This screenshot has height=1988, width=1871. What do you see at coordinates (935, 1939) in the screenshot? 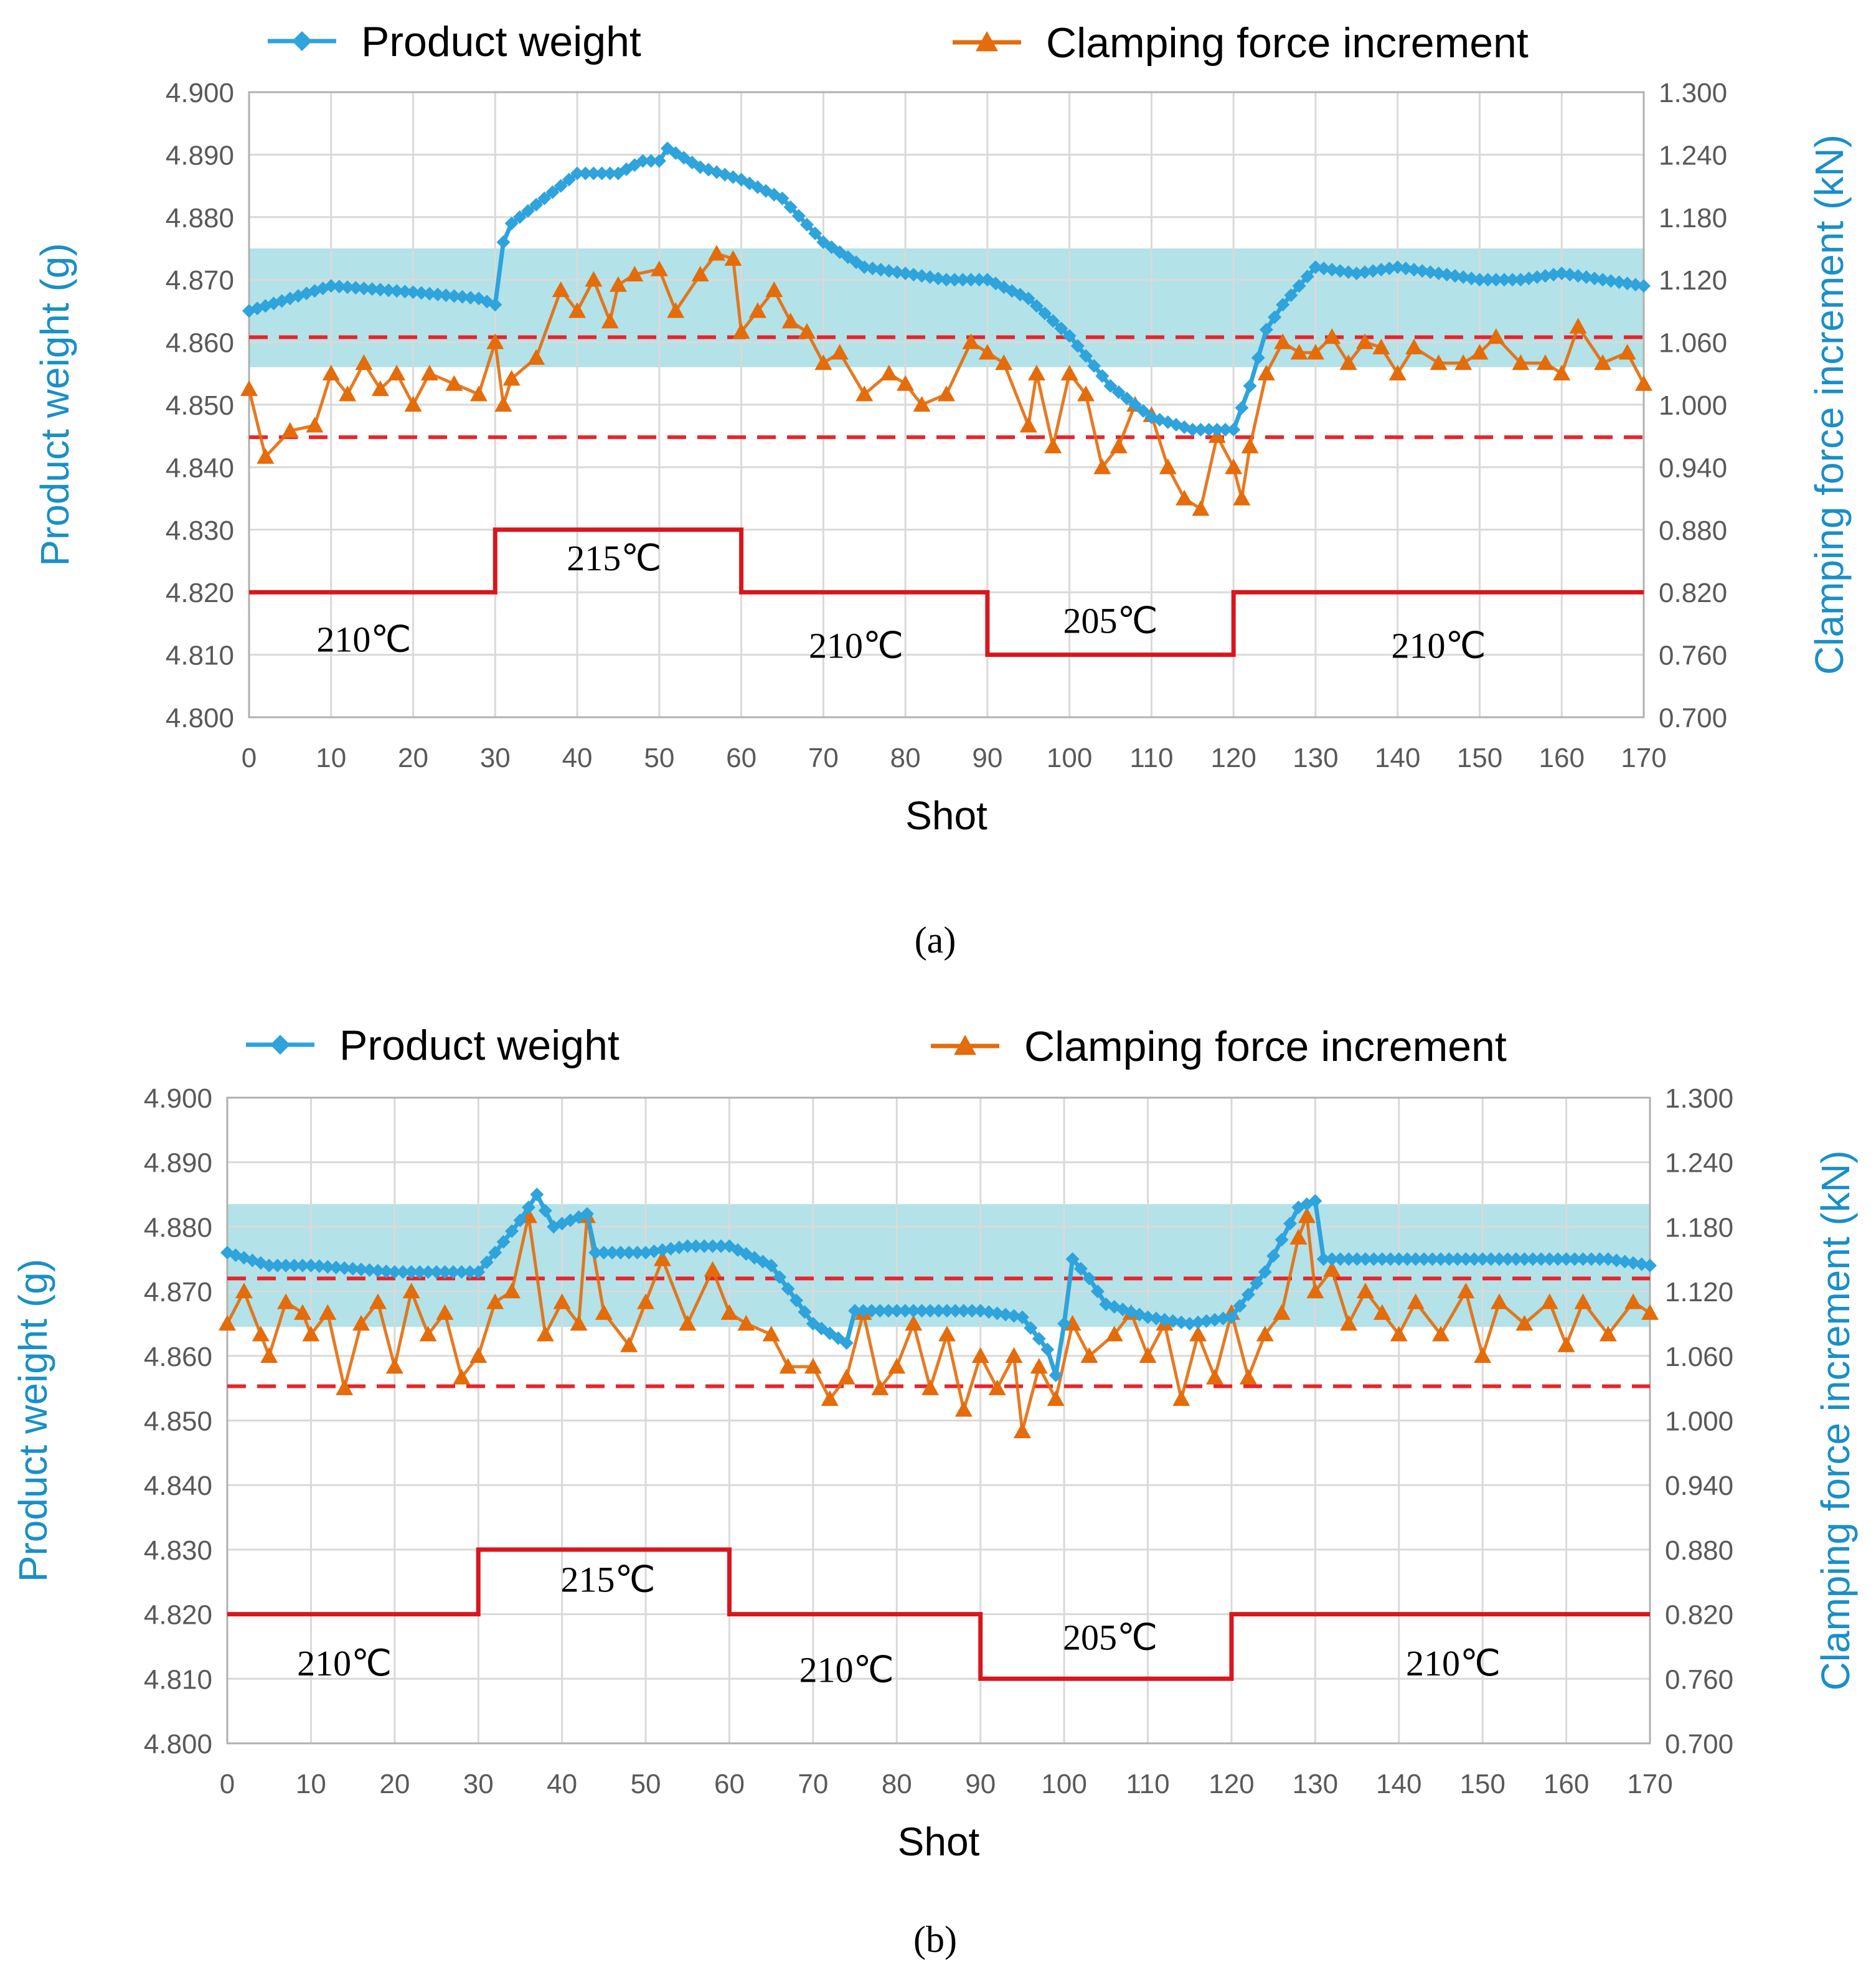
I see `panel-caption: (b)` at bounding box center [935, 1939].